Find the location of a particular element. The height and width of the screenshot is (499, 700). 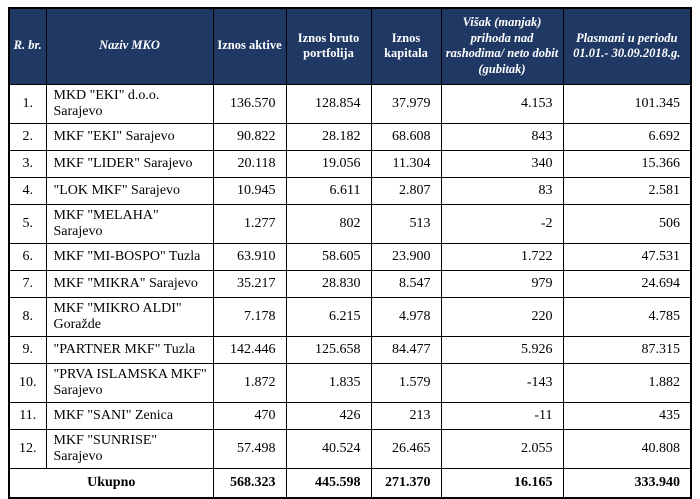

visak-cell: 1.722 is located at coordinates (502, 256).